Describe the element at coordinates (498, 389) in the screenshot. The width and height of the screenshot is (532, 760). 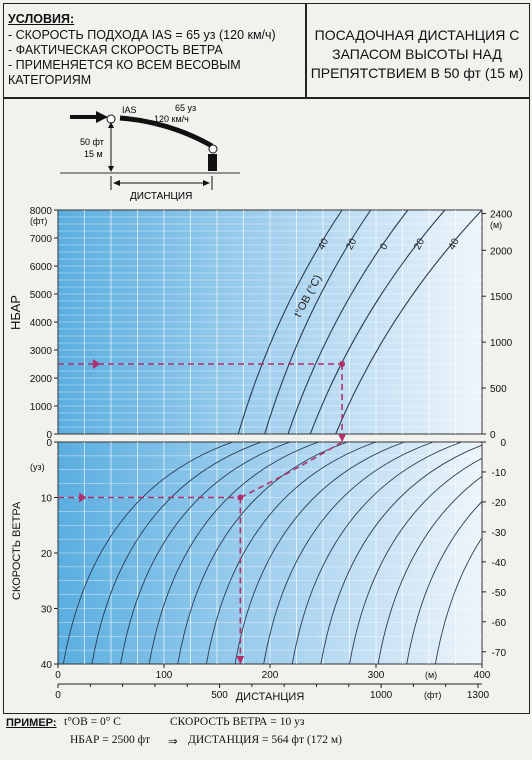
I see `y-tick-m-500: 500` at that location.